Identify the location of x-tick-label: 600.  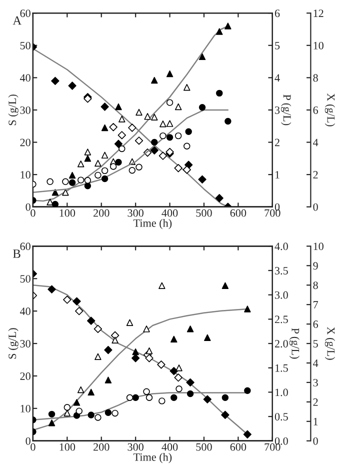
(238, 213).